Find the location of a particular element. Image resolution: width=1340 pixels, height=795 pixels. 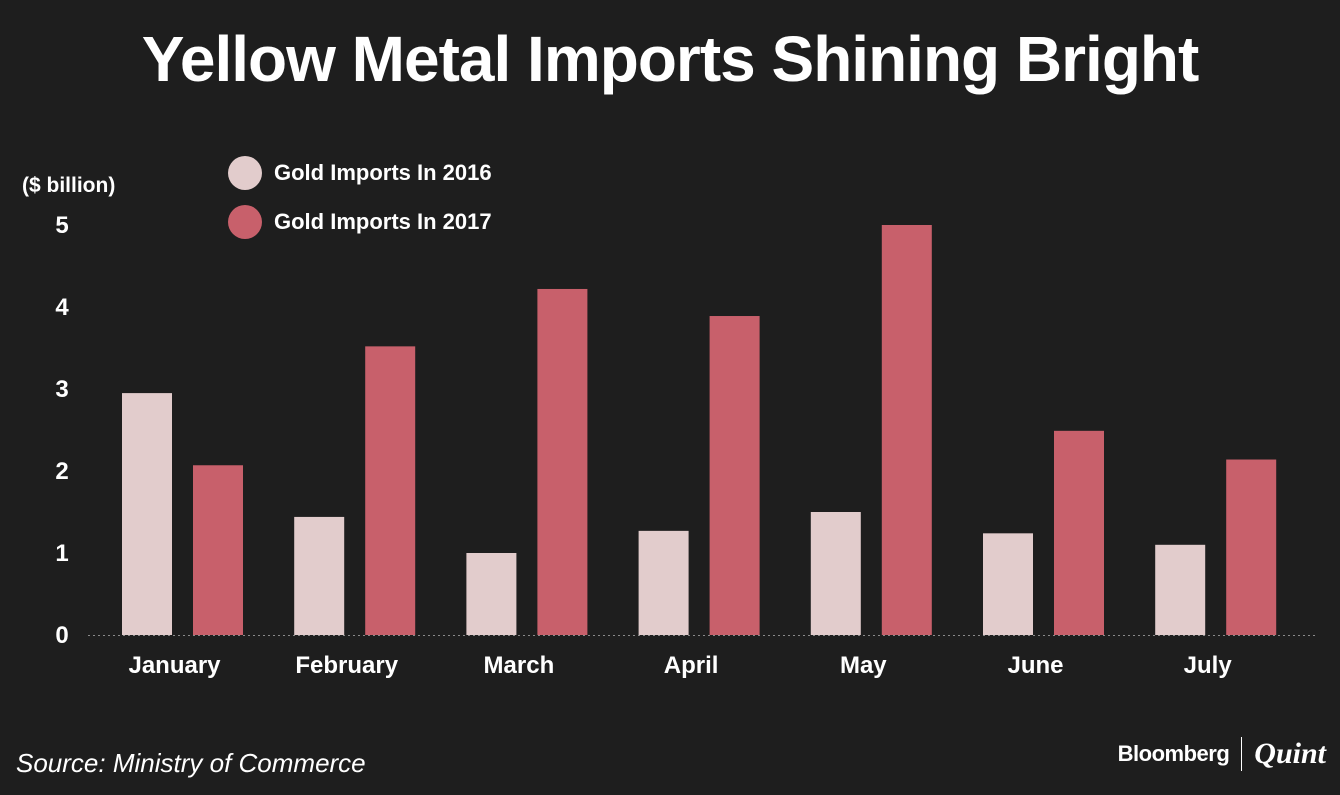

bar-2017-february is located at coordinates (390, 490).